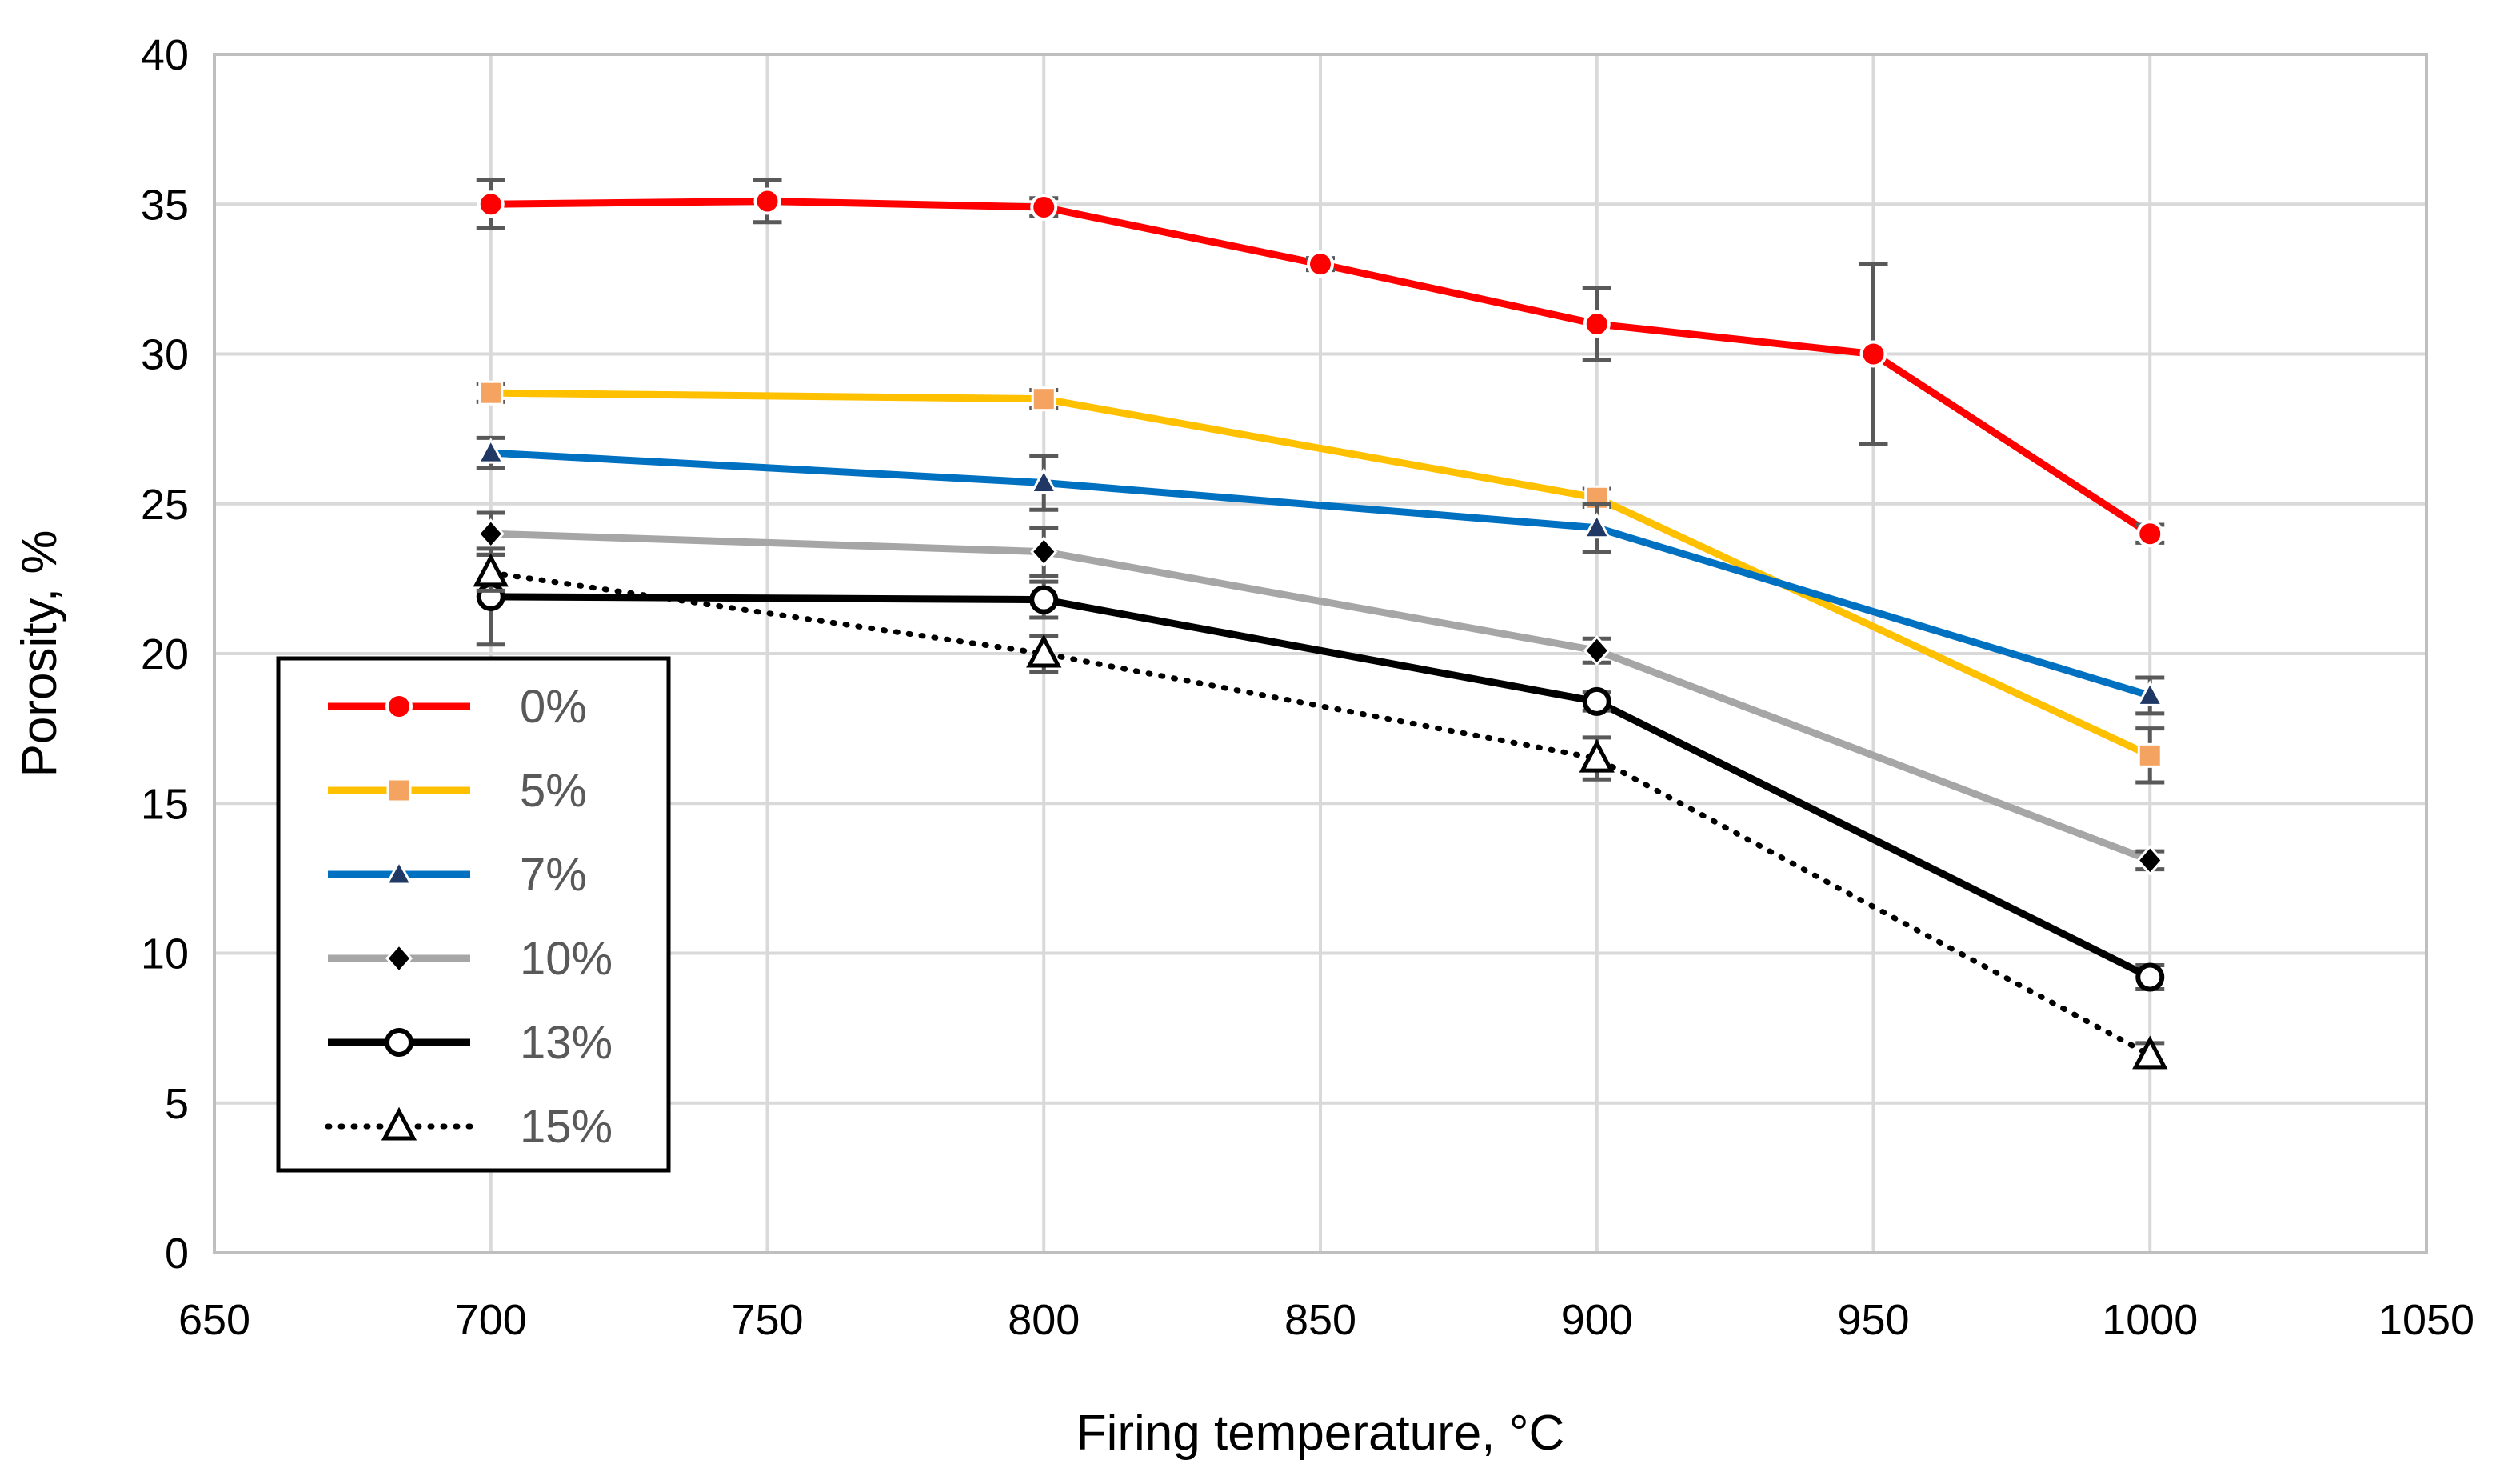  I want to click on legend-label: 7%, so click(553, 875).